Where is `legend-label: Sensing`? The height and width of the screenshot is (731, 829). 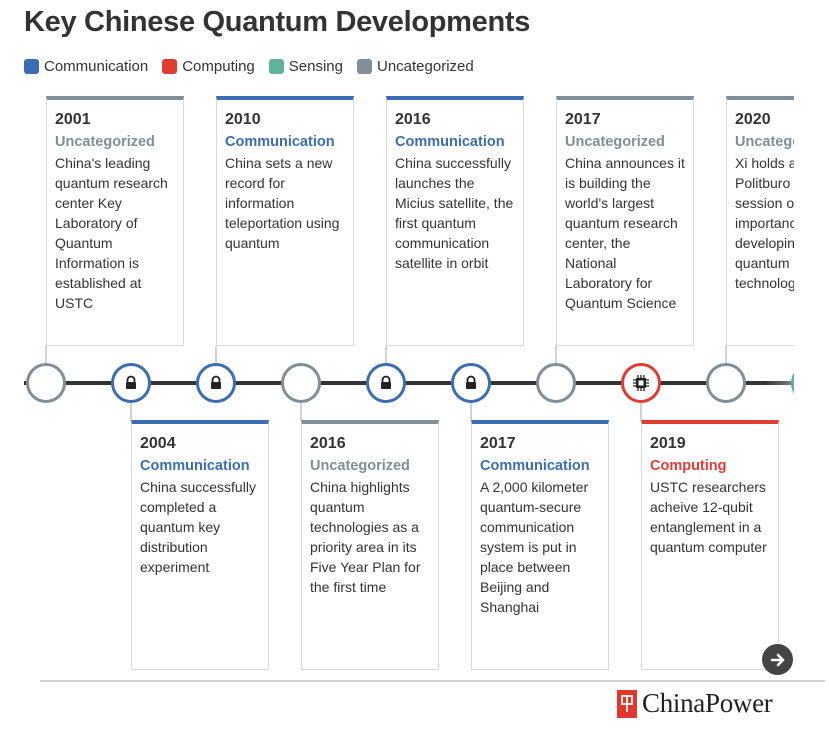 legend-label: Sensing is located at coordinates (315, 66).